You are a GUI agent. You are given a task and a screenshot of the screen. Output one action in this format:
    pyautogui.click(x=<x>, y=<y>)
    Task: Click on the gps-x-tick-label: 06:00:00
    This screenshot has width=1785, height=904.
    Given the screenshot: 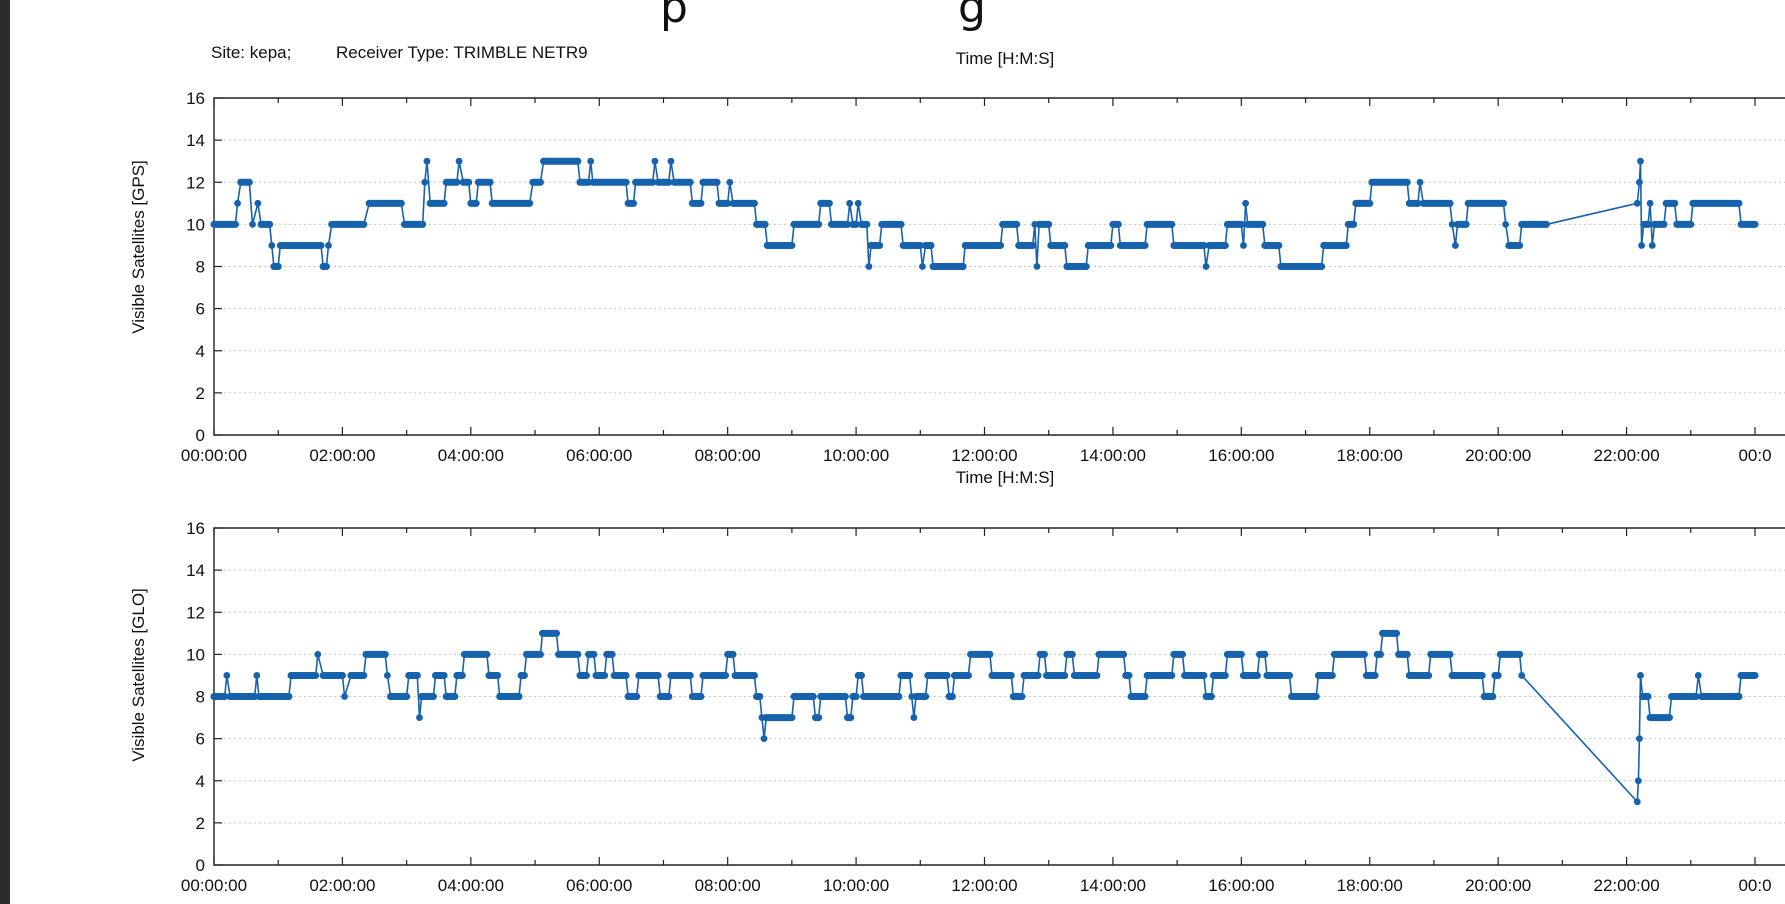 What is the action you would take?
    pyautogui.click(x=599, y=455)
    